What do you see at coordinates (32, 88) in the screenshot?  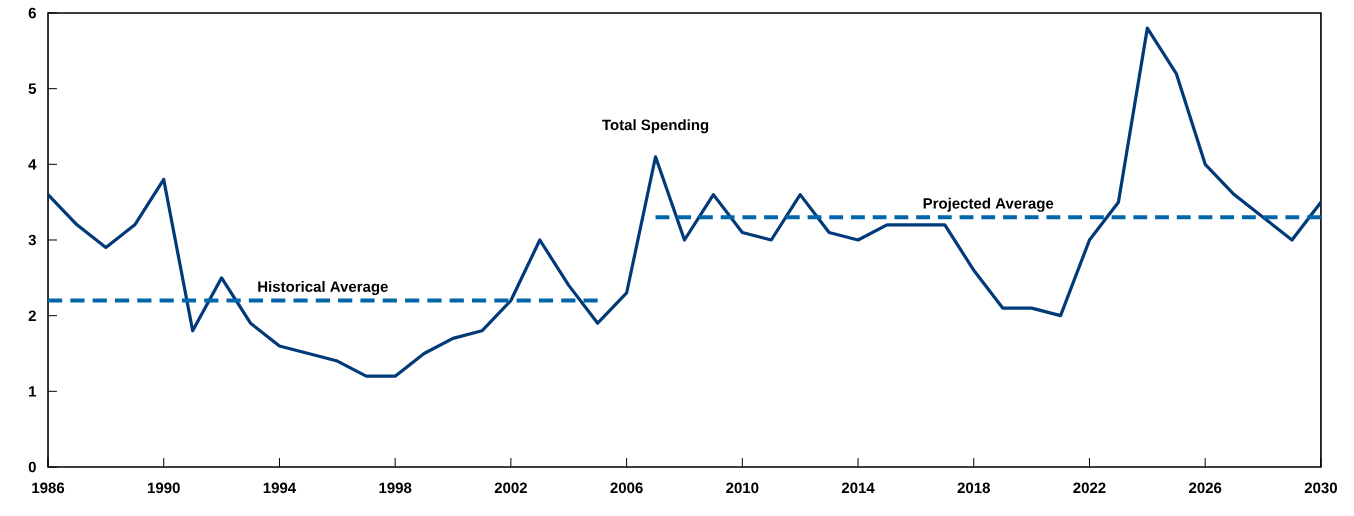 I see `y-tick-label: 5` at bounding box center [32, 88].